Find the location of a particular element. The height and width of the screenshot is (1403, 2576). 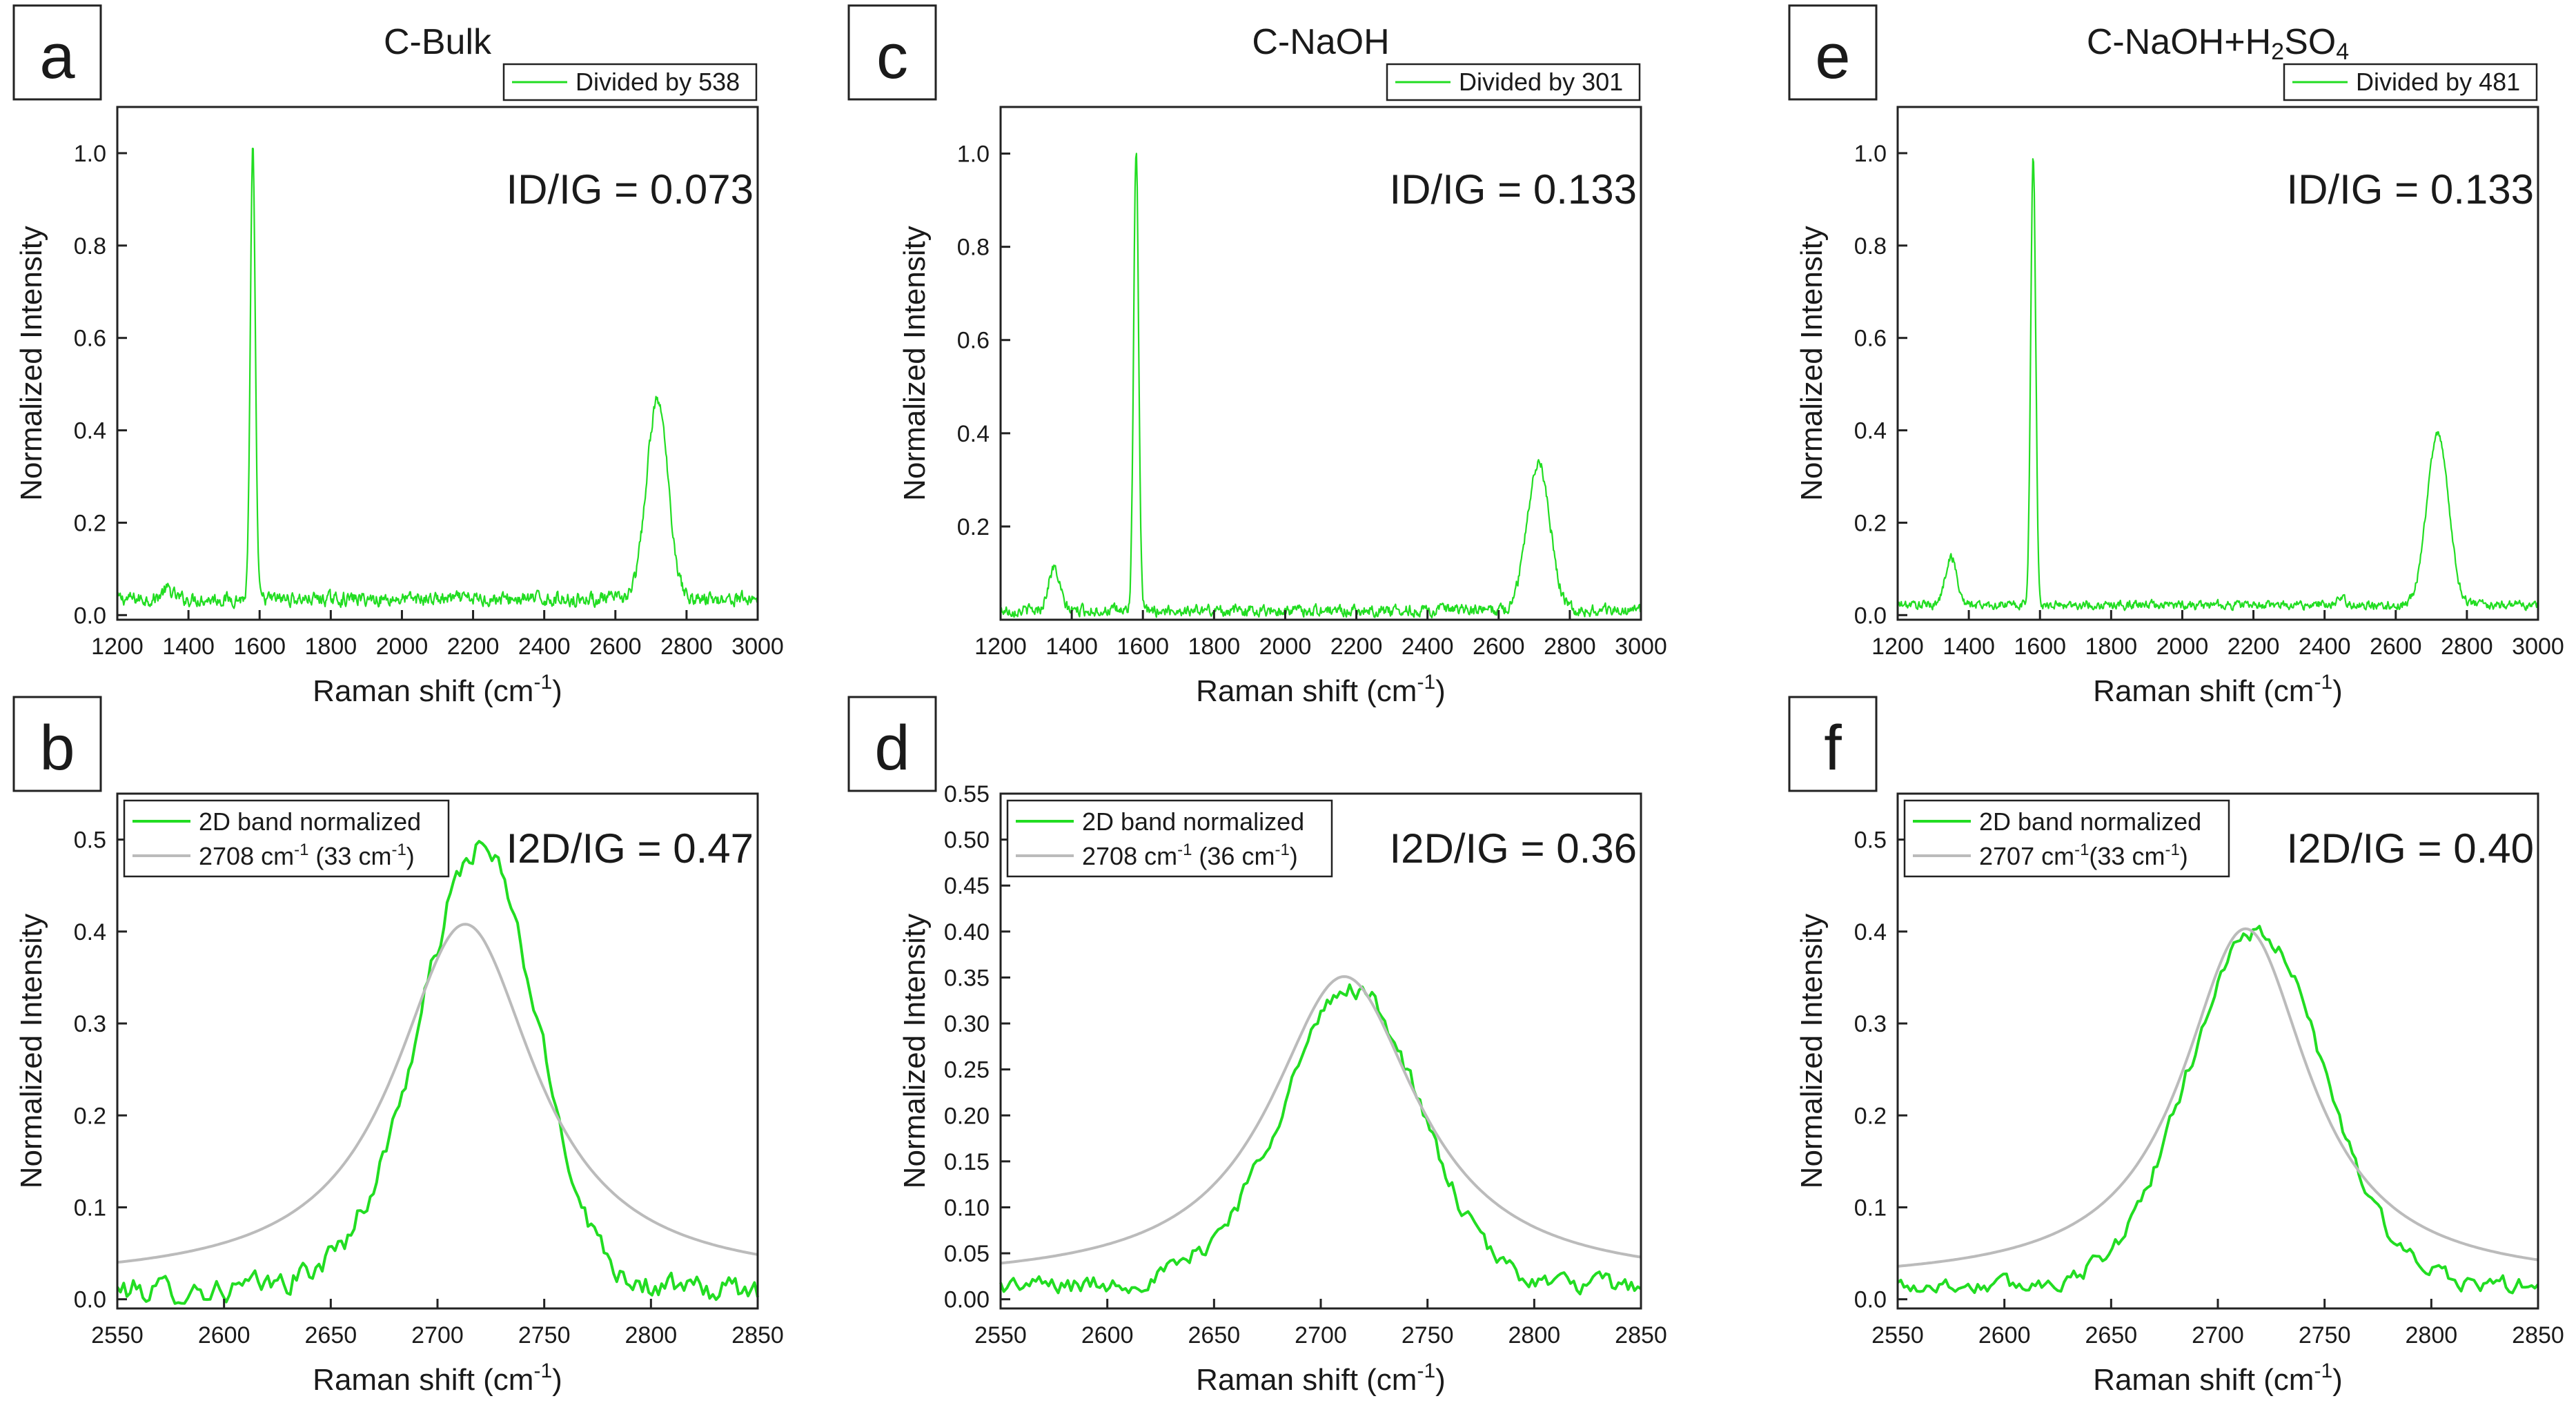

legend: 2D band normalized 2707 cm-1(33 cm-1) is located at coordinates (2066, 838).